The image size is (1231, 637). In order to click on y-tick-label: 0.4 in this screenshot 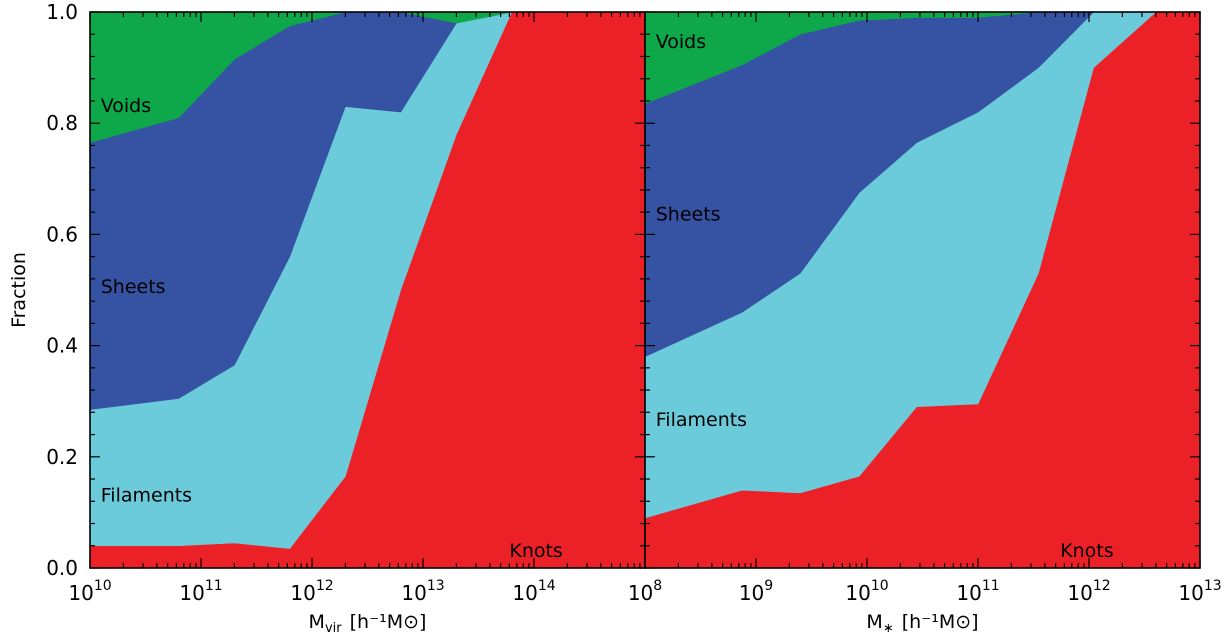, I will do `click(62, 346)`.